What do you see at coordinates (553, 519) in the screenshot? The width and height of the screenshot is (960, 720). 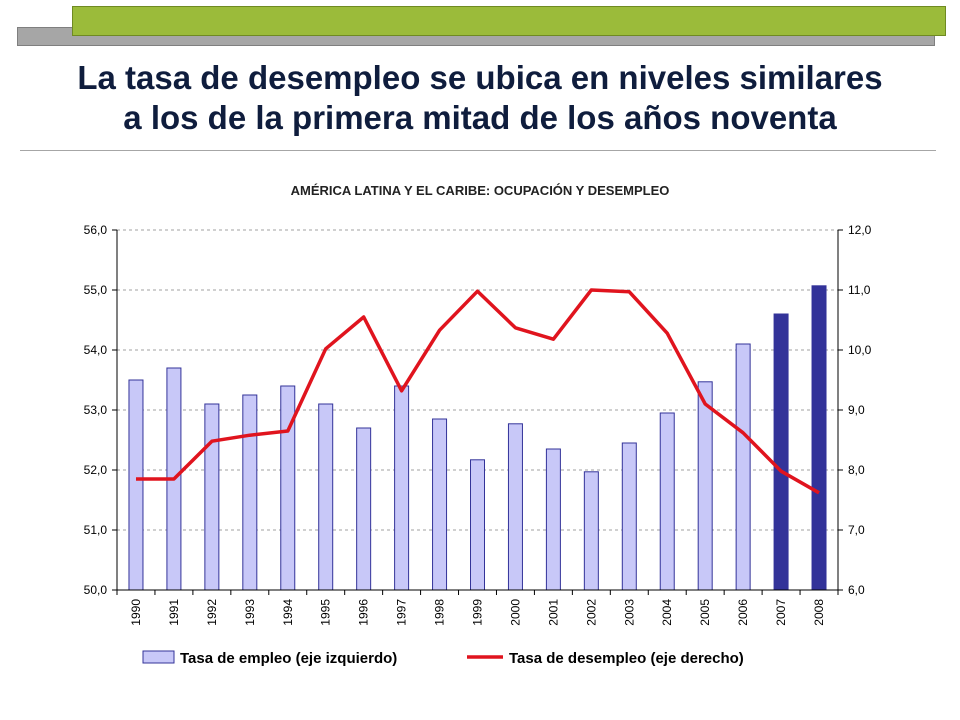 I see `bar-2001` at bounding box center [553, 519].